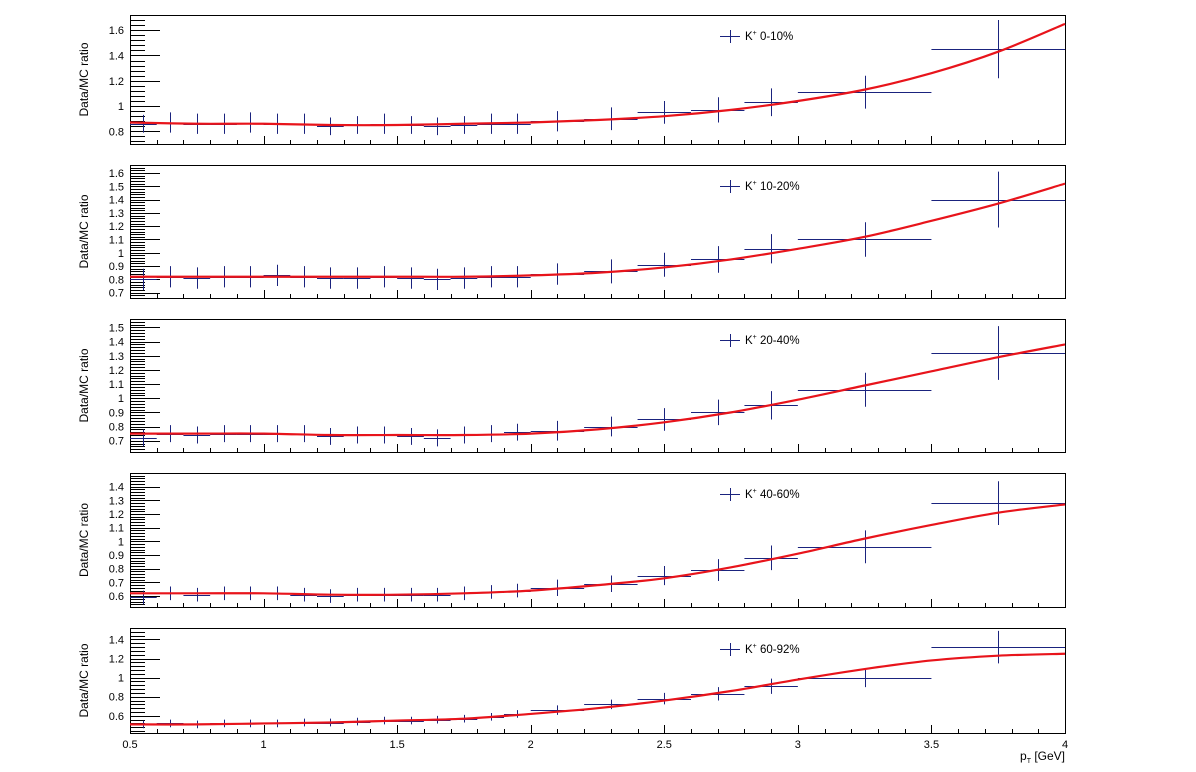  I want to click on legend: K+ 20-40%, so click(760, 340).